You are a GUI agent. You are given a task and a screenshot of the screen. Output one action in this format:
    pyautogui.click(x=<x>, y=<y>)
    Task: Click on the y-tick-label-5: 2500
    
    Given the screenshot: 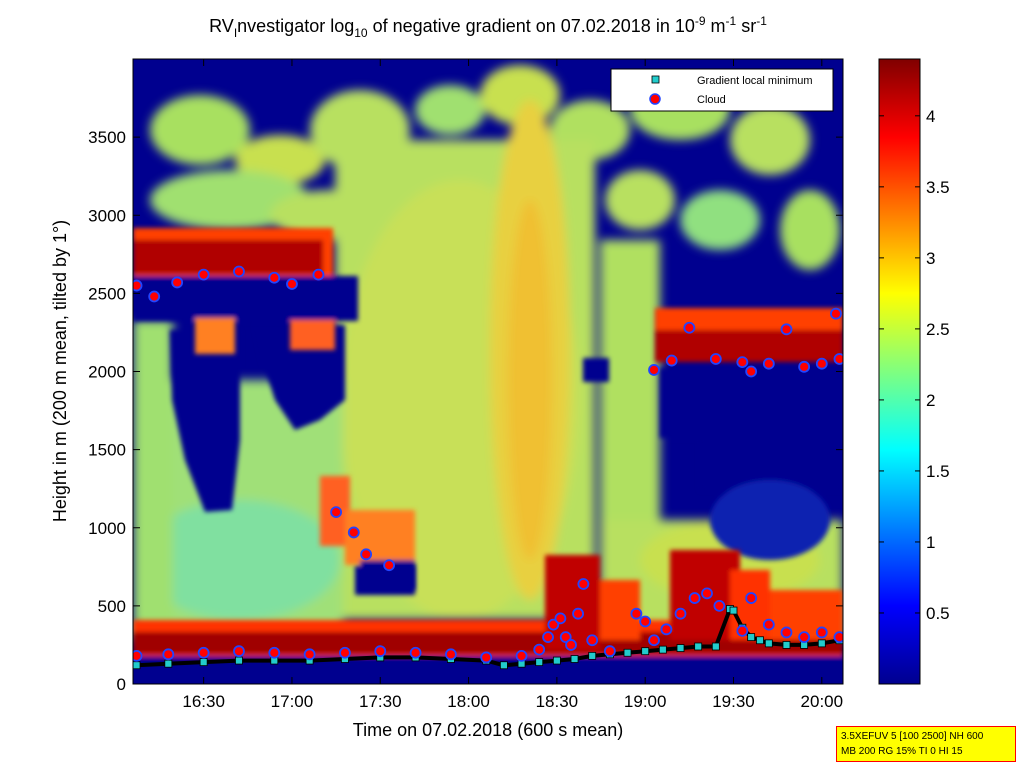 What is the action you would take?
    pyautogui.click(x=107, y=293)
    